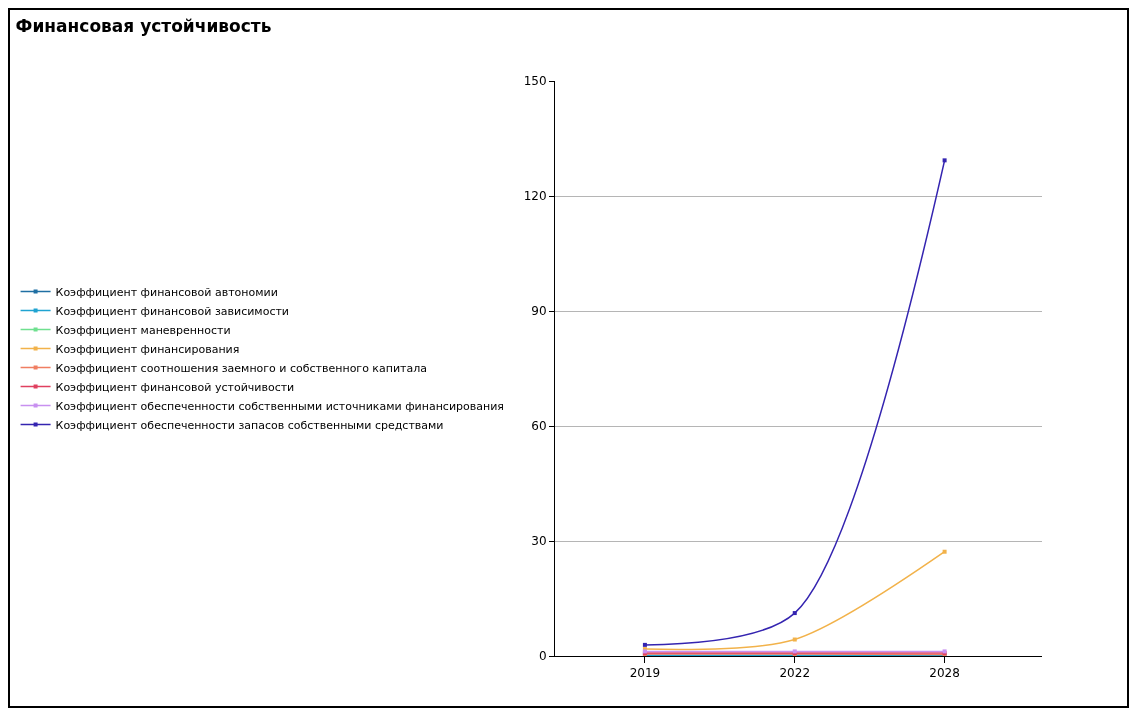  What do you see at coordinates (241, 368) in the screenshot?
I see `legend-label: Коэффициент соотношения заемного и собственного капитала` at bounding box center [241, 368].